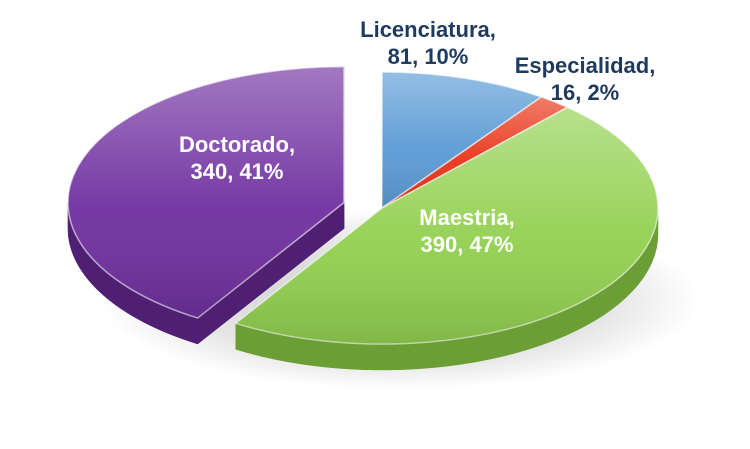 Image resolution: width=750 pixels, height=449 pixels. Describe the element at coordinates (428, 56) in the screenshot. I see `licenciatura-label-value: 81, 10%` at that location.